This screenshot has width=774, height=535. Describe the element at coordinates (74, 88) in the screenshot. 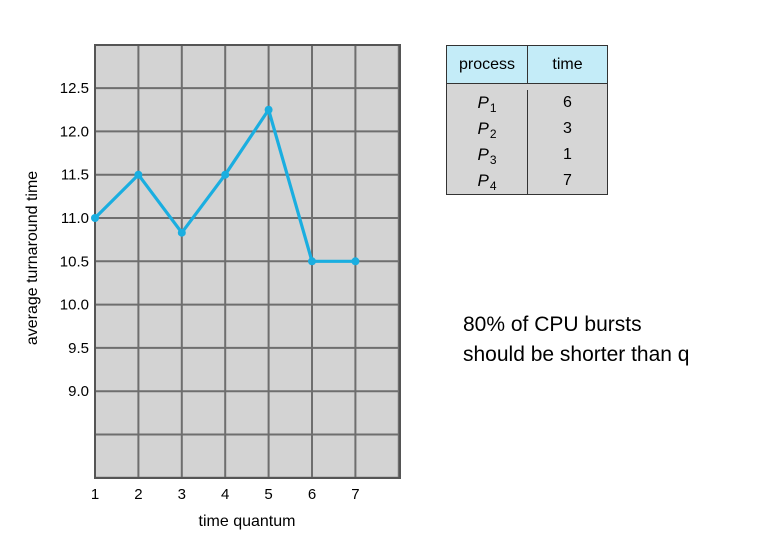

I see `y-tick-label: 12.5` at that location.